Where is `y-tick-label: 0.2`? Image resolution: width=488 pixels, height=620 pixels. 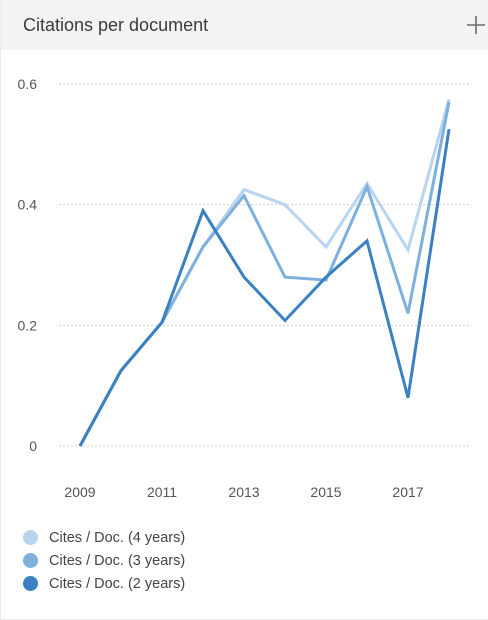
y-tick-label: 0.2 is located at coordinates (28, 325).